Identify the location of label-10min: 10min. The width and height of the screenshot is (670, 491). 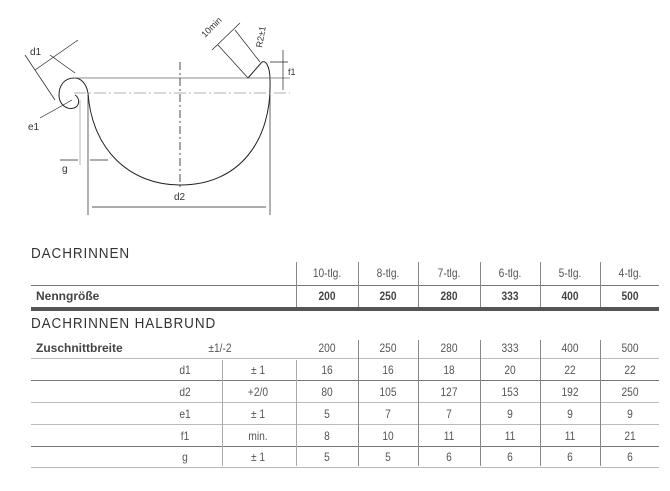
(211, 27).